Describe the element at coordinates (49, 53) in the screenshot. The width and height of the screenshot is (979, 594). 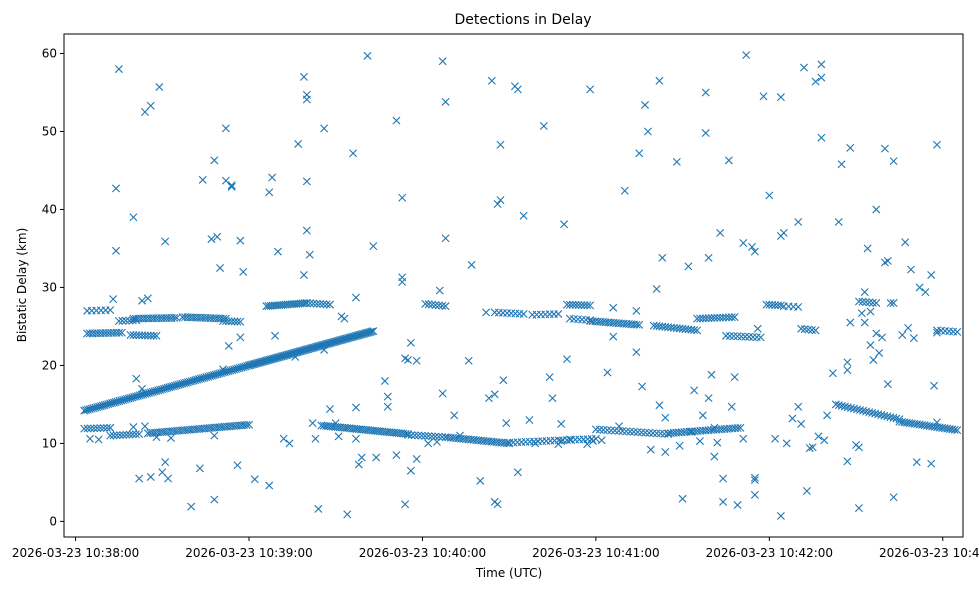
I see `y-tick-label: 60` at that location.